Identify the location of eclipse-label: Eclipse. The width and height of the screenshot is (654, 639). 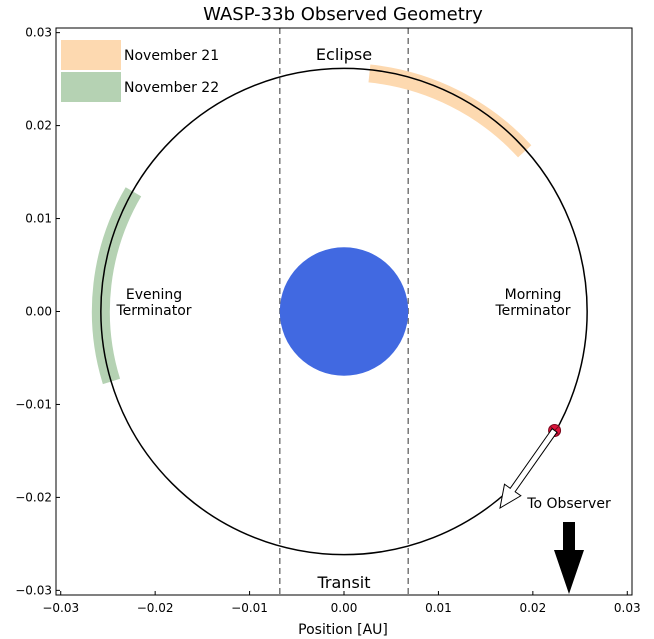
(344, 54).